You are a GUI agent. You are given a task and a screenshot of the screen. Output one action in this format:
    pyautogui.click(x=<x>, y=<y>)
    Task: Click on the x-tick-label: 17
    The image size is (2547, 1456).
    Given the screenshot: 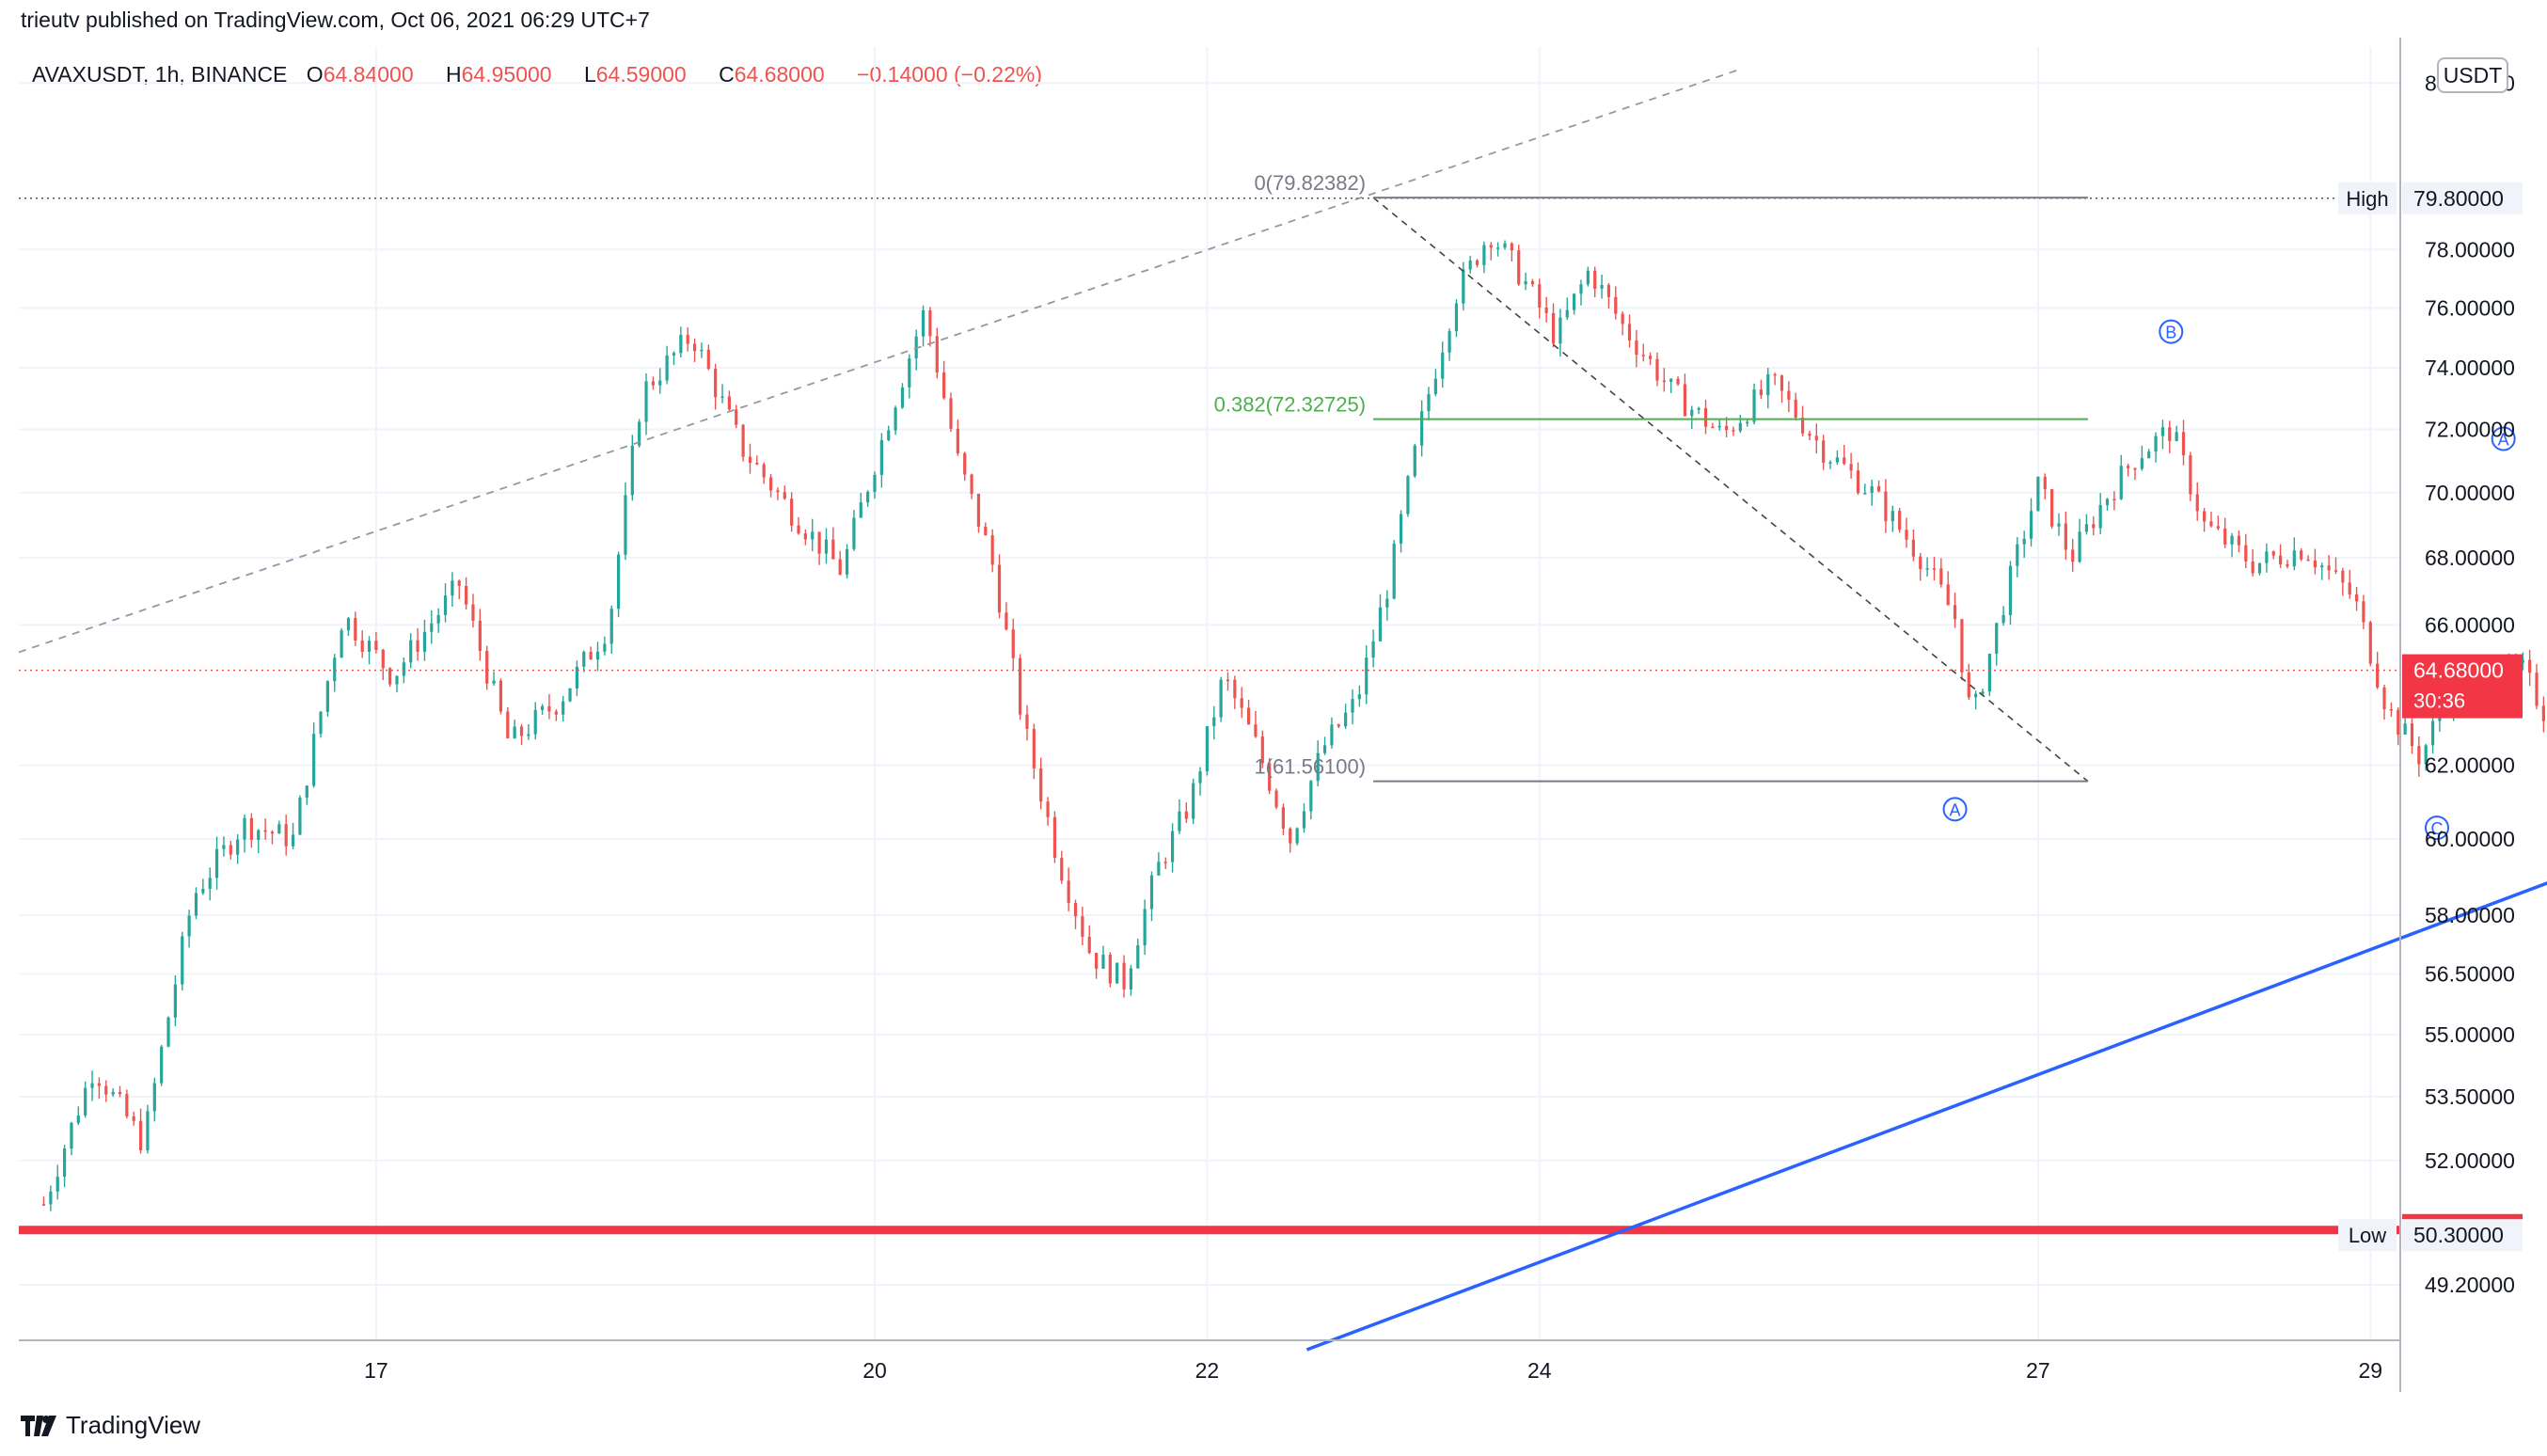 What is the action you would take?
    pyautogui.click(x=376, y=1370)
    